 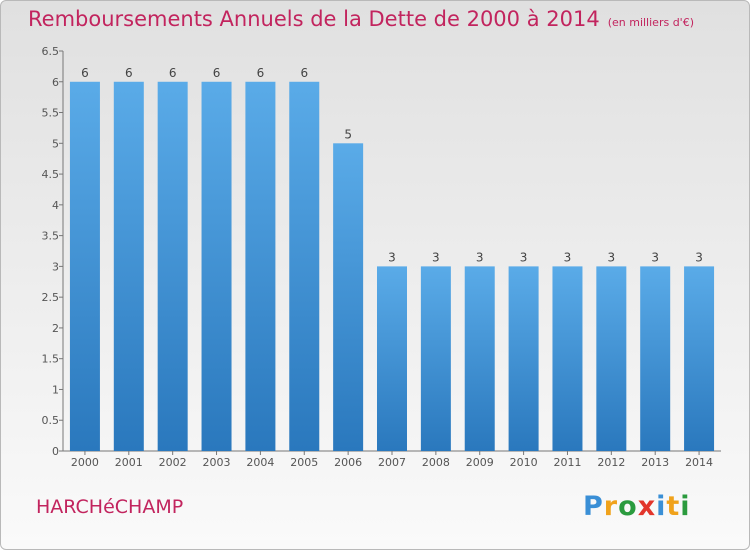 I want to click on y-tick-label: 1, so click(x=55, y=389).